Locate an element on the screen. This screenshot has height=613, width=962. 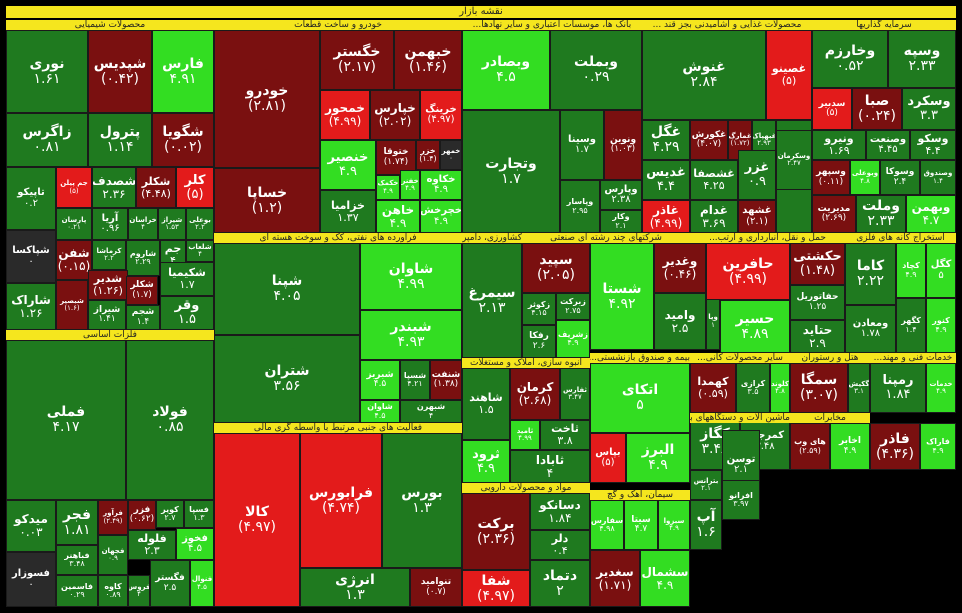
treemap-tile: انرژی ۱.۳ is located at coordinates (355, 587).